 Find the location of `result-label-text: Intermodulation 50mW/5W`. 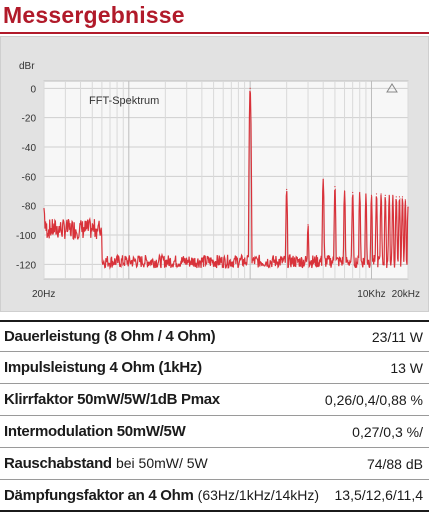

result-label-text: Intermodulation 50mW/5W is located at coordinates (95, 431).